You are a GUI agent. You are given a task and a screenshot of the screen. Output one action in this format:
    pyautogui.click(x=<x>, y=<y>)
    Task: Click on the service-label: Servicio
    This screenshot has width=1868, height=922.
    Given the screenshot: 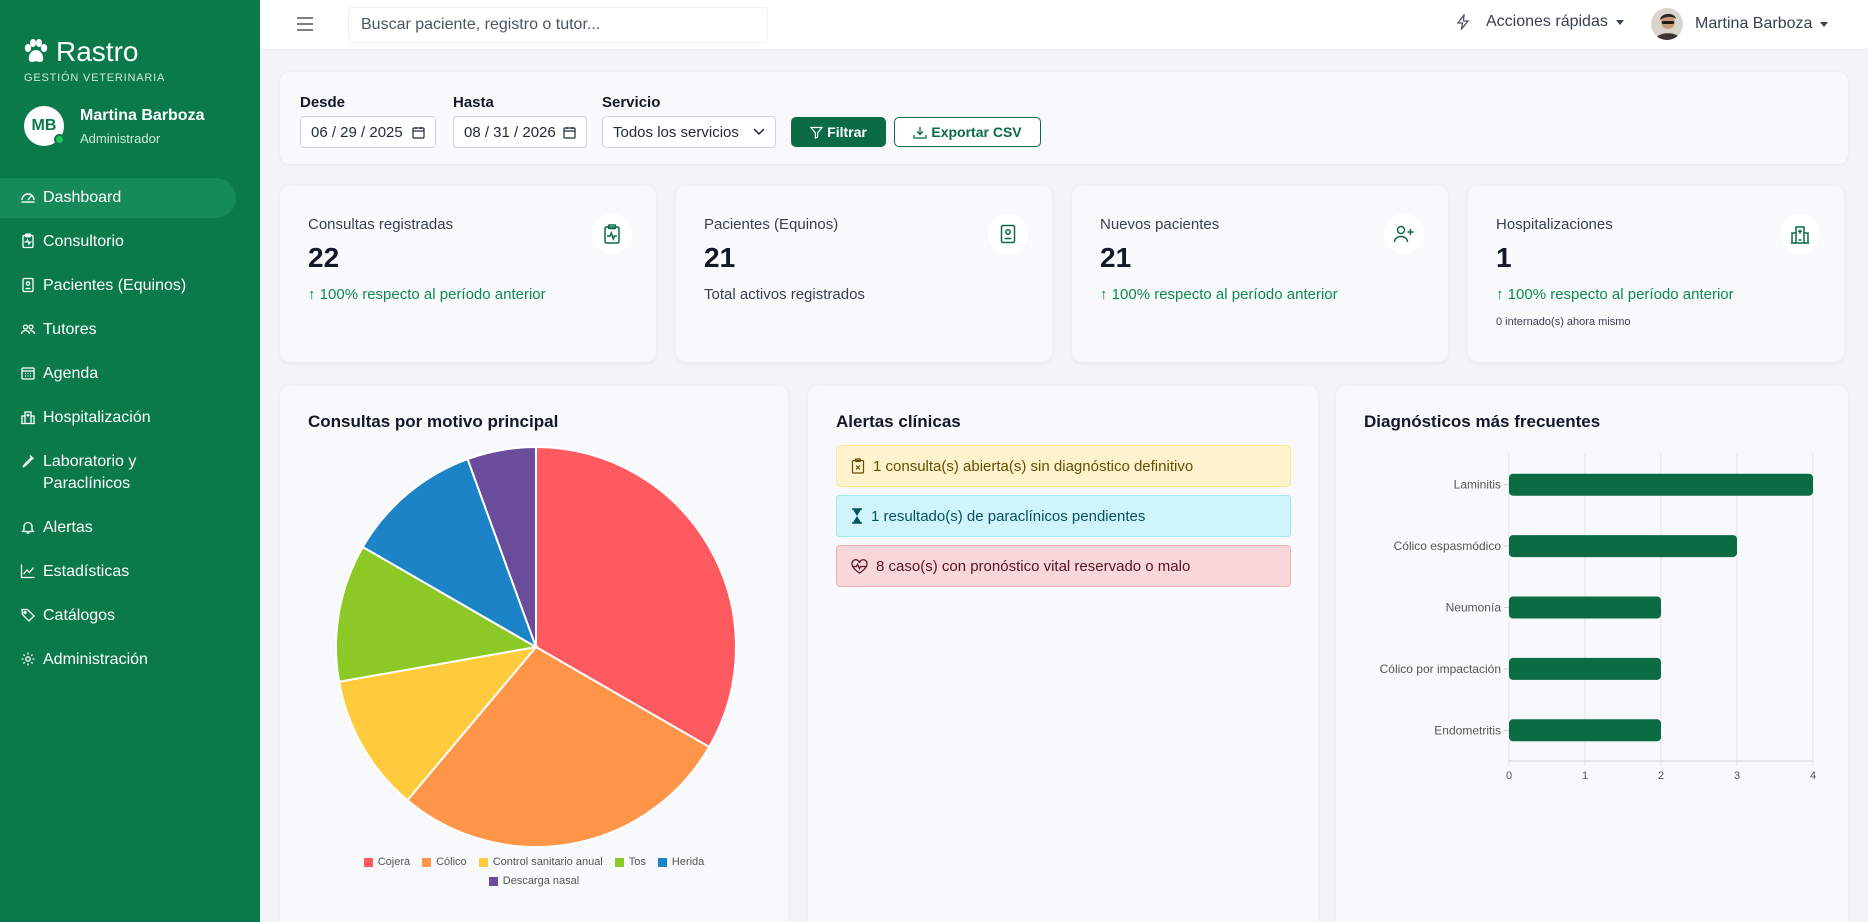 What is the action you would take?
    pyautogui.click(x=631, y=102)
    